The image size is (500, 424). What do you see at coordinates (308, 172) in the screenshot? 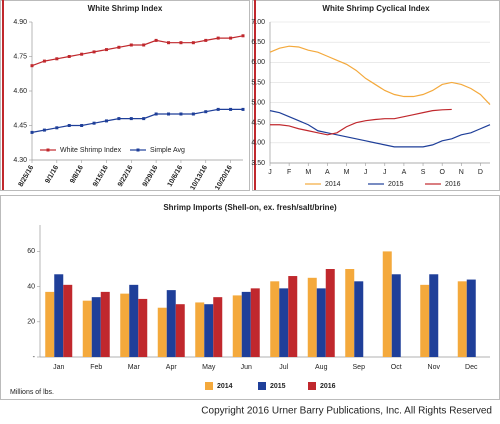
I see `x-tick-label: M` at bounding box center [308, 172].